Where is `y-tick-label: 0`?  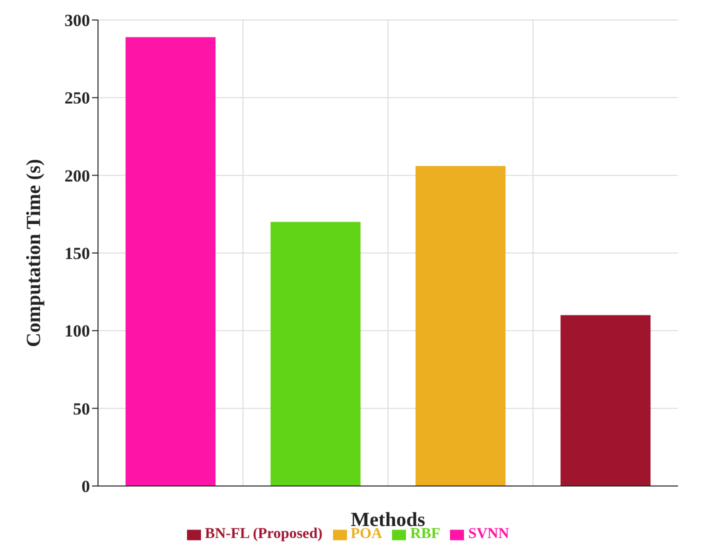 y-tick-label: 0 is located at coordinates (86, 486).